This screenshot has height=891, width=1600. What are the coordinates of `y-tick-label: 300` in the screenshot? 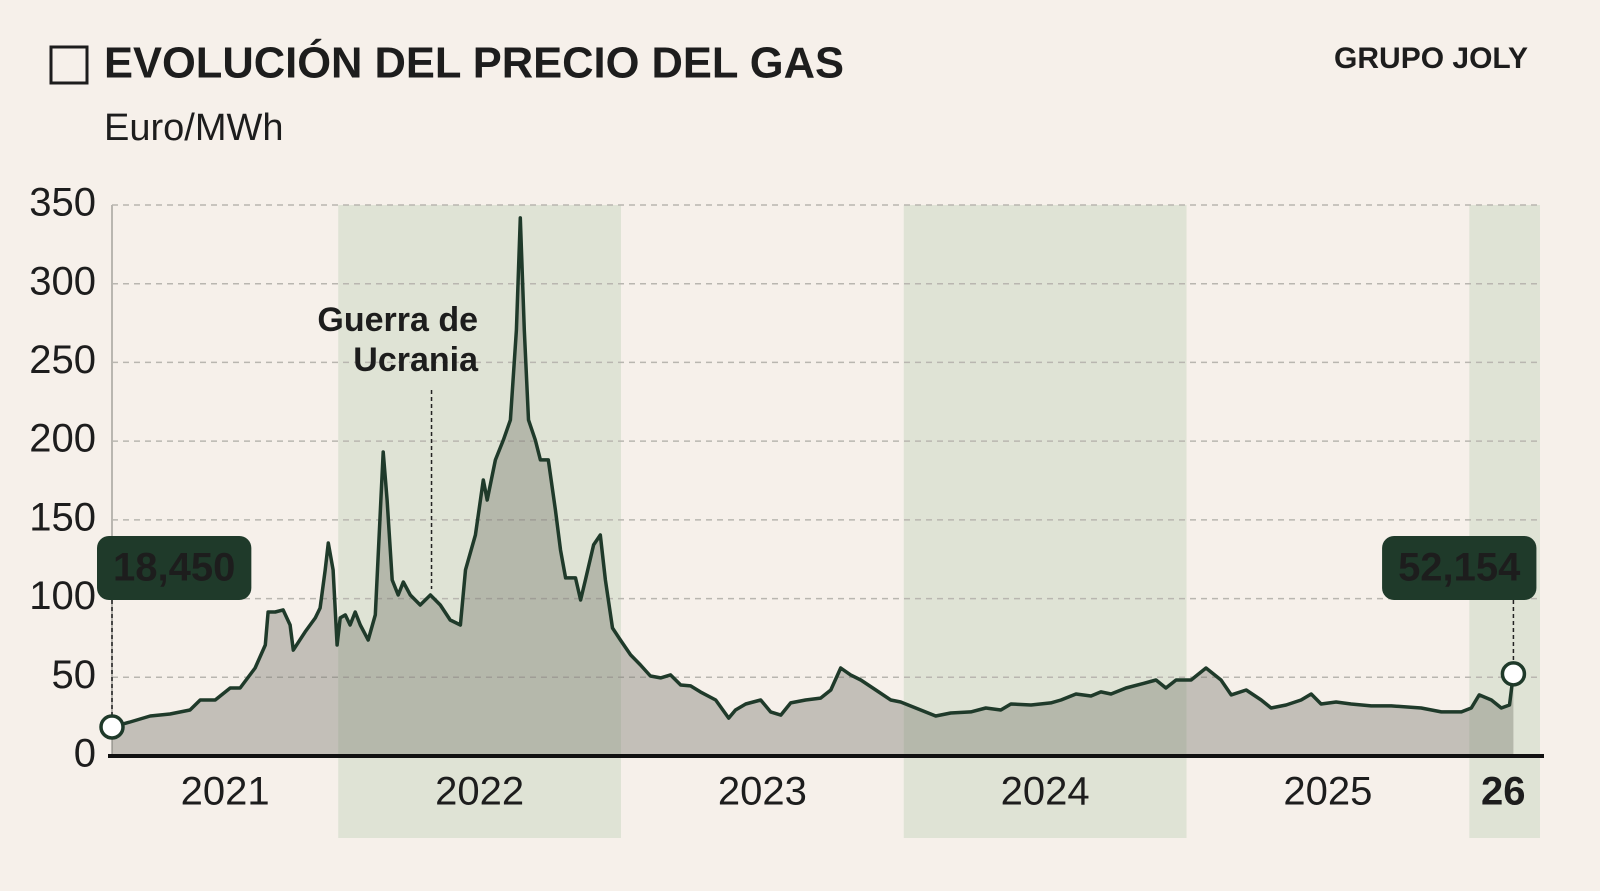 It's located at (62, 281).